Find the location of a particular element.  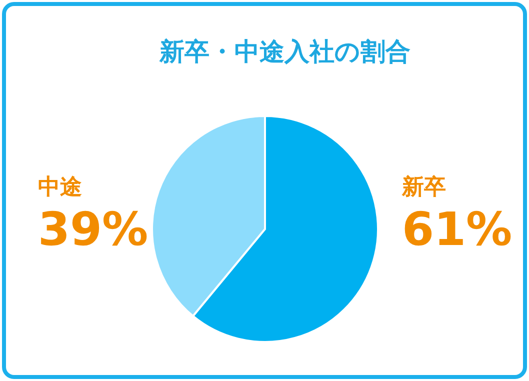

slice-label: 新卒 is located at coordinates (423, 187).